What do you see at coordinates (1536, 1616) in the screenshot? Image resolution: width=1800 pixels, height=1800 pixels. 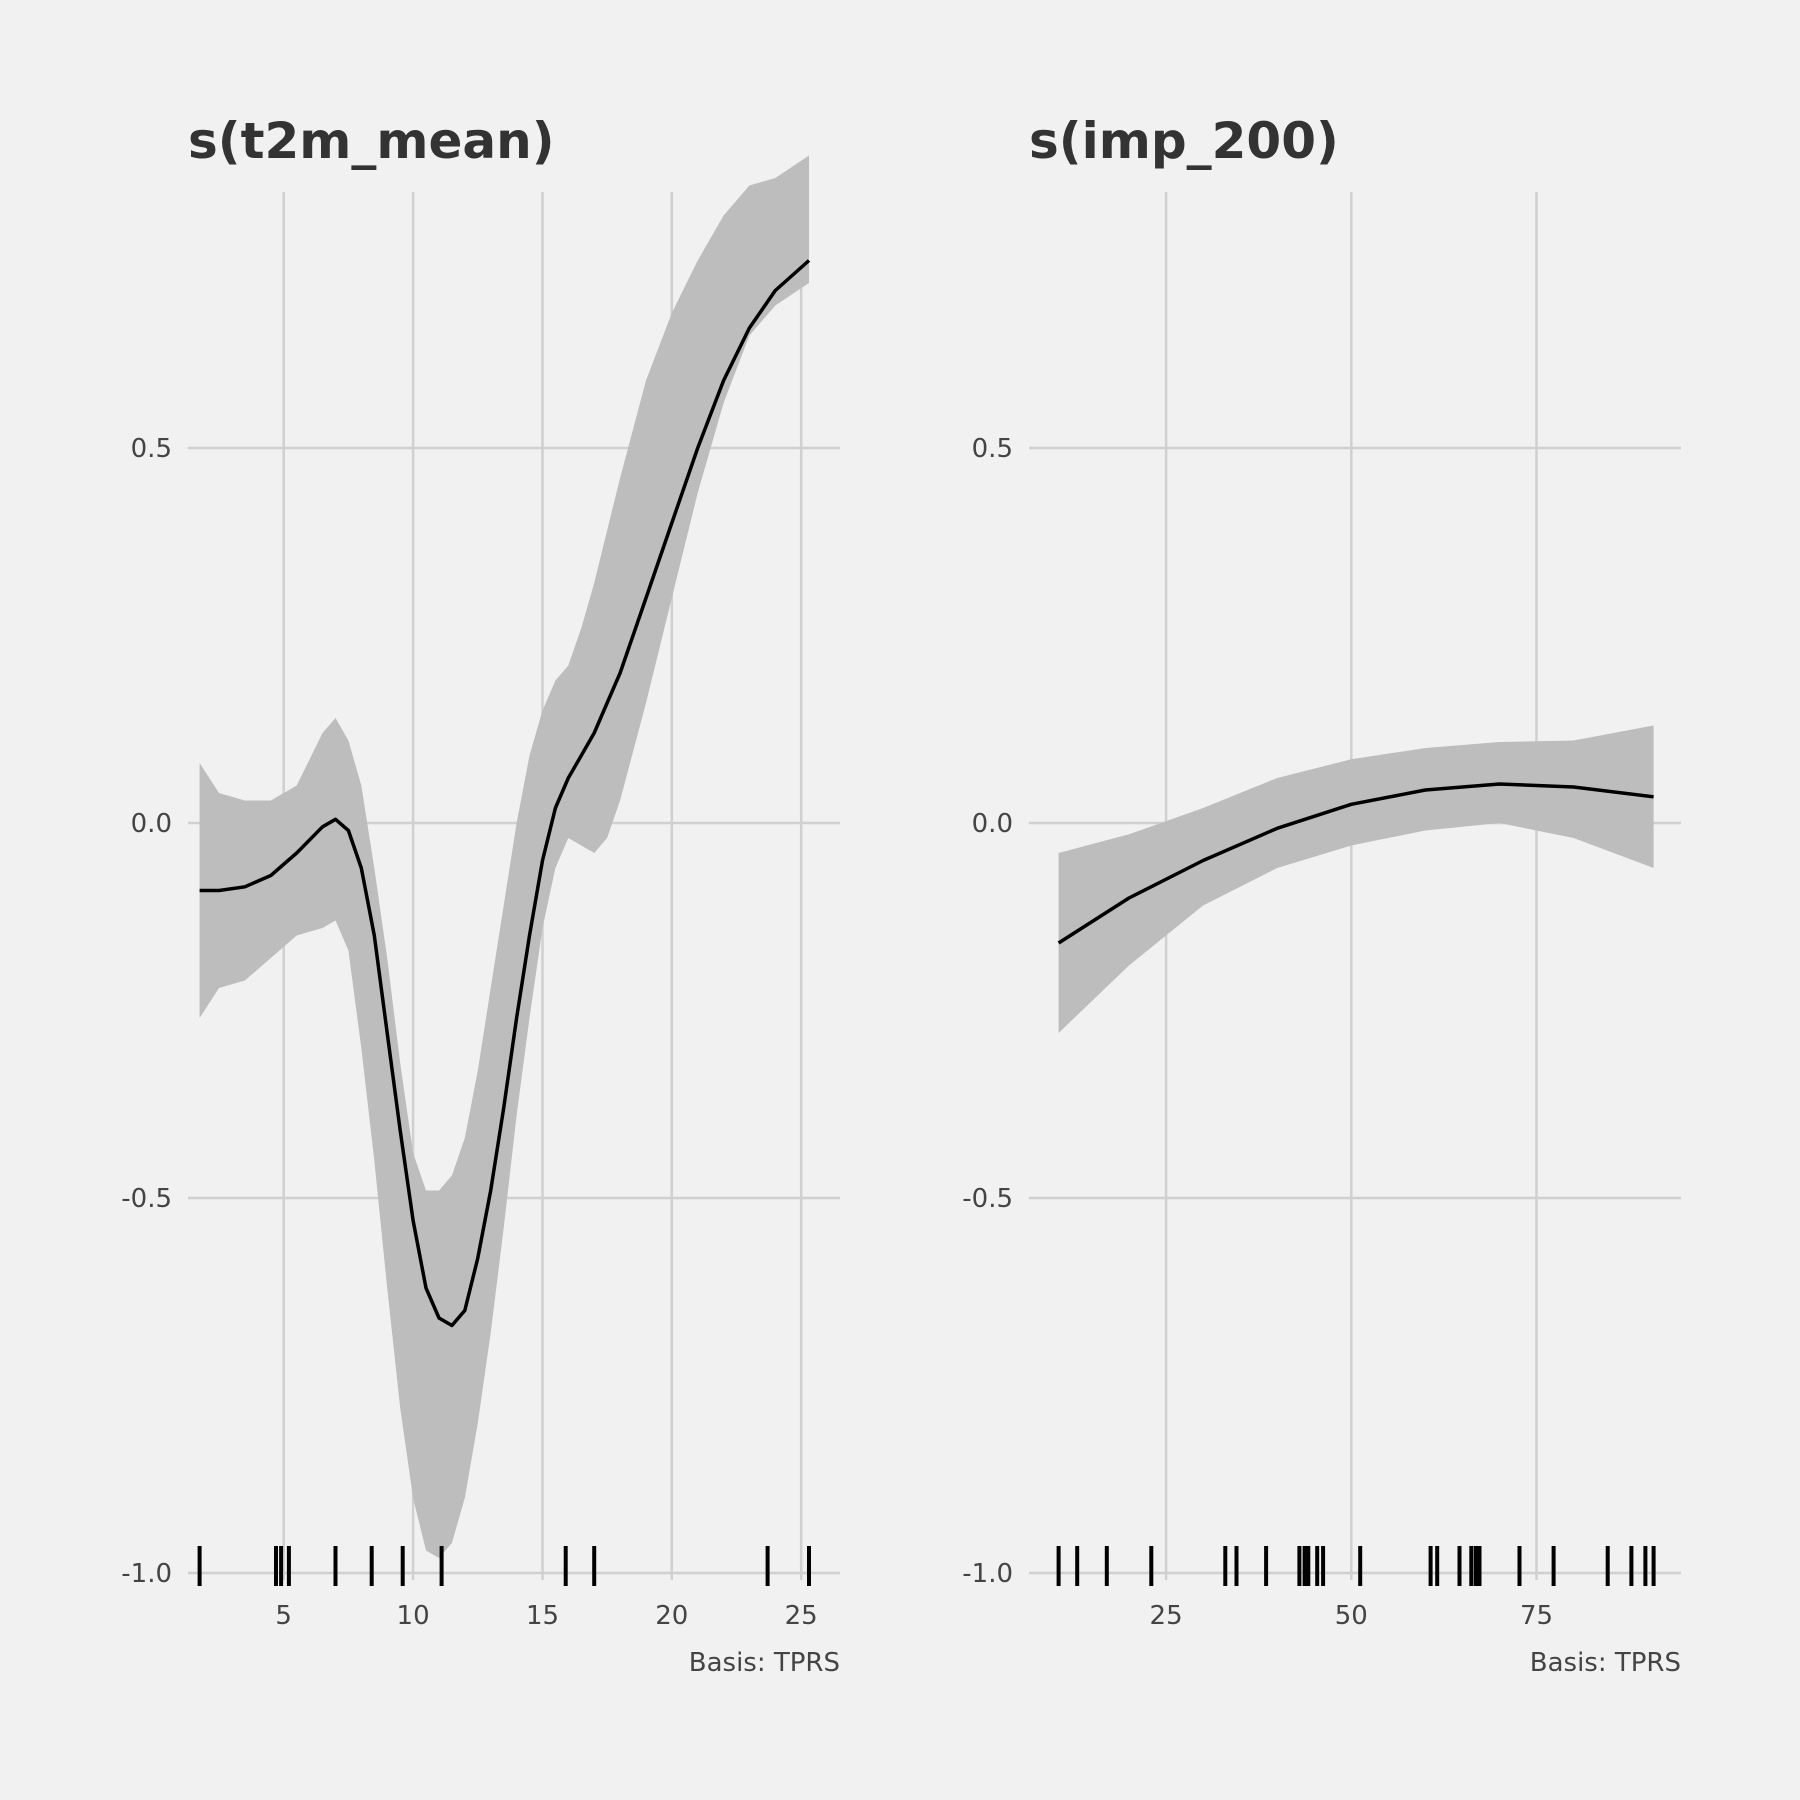 I see `x-tick-label: 75` at bounding box center [1536, 1616].